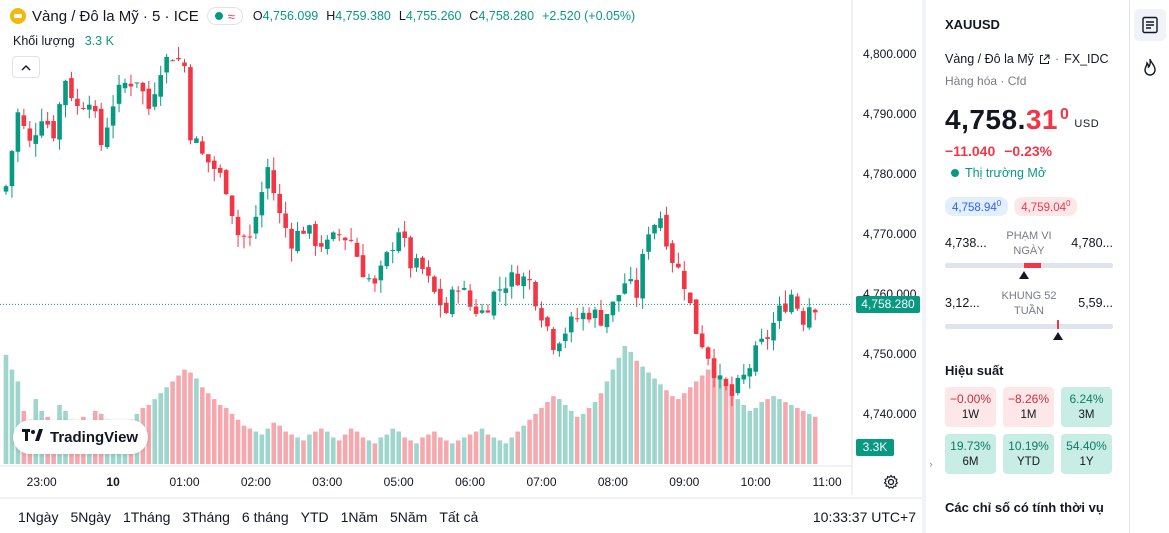 The width and height of the screenshot is (1169, 533). I want to click on details-list-icon, so click(1150, 25).